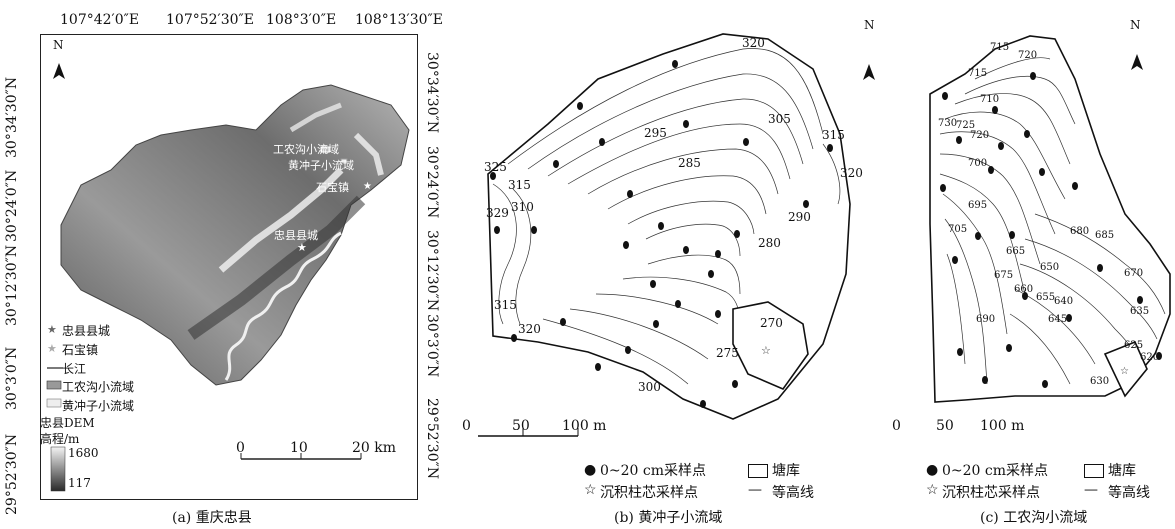  I want to click on contour-label: 685, so click(1105, 235).